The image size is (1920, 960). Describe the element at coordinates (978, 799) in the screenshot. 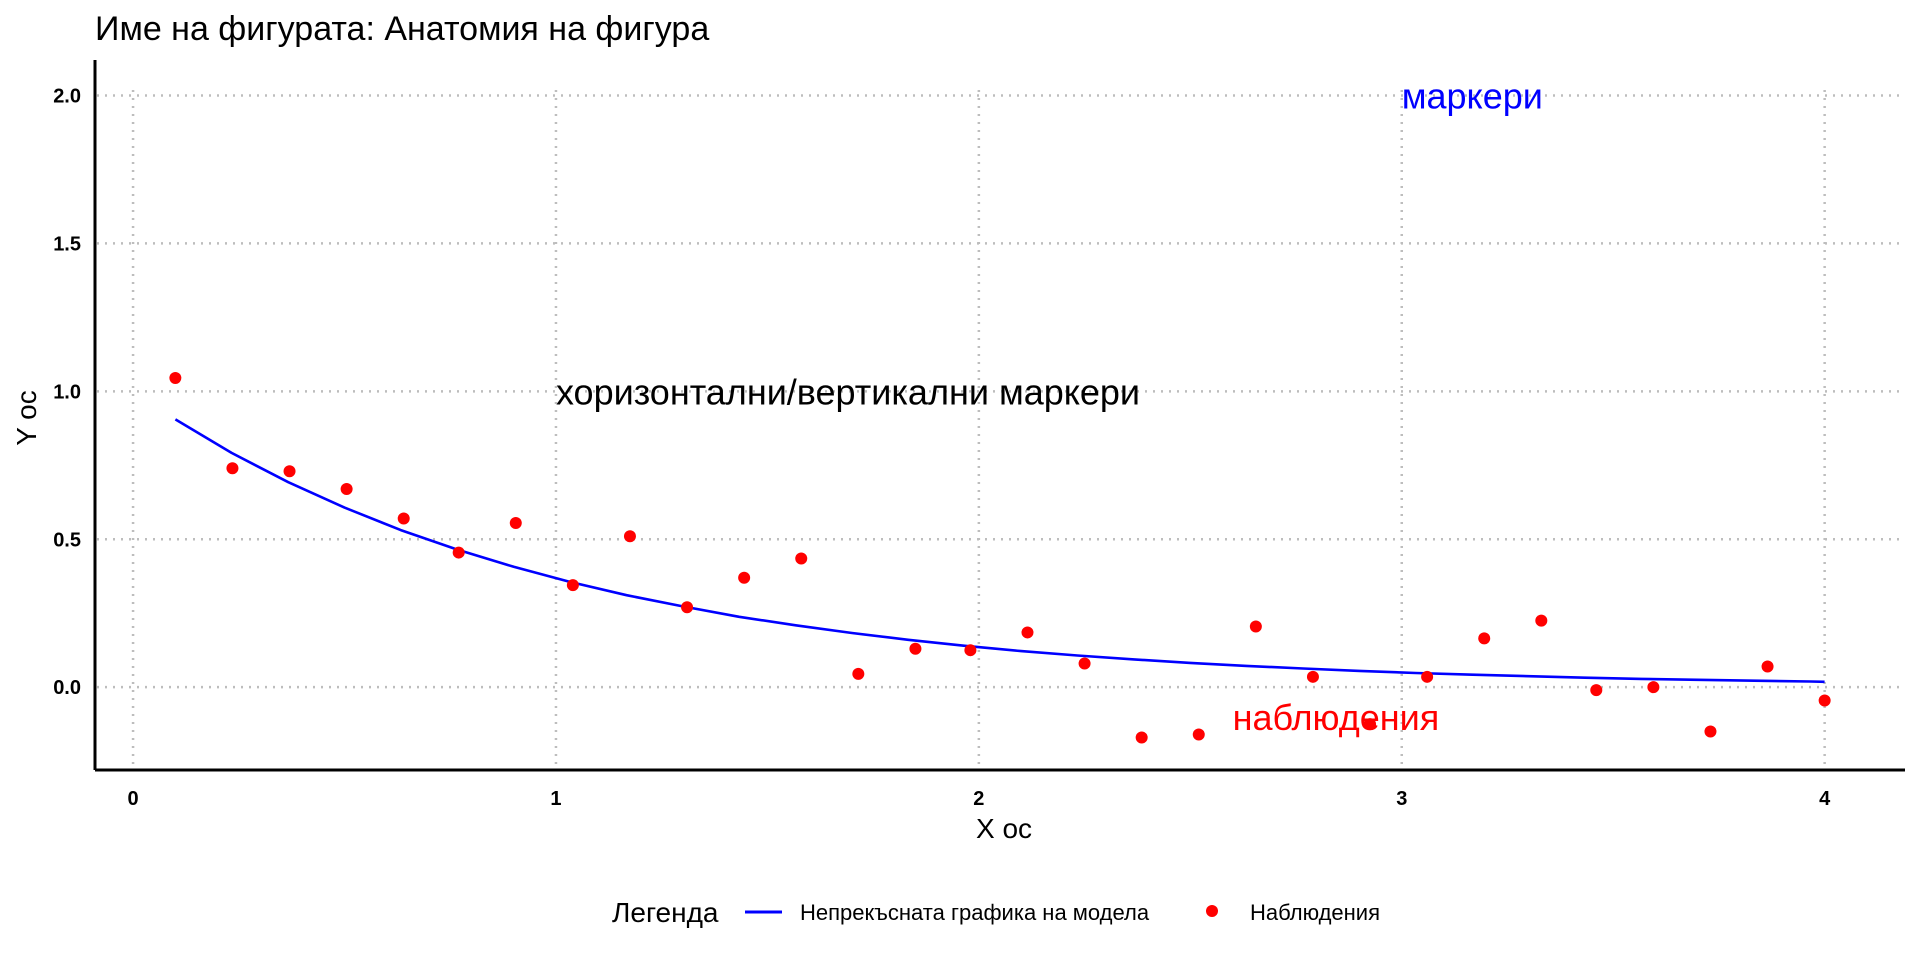

I see `x-tick-label: 2` at that location.